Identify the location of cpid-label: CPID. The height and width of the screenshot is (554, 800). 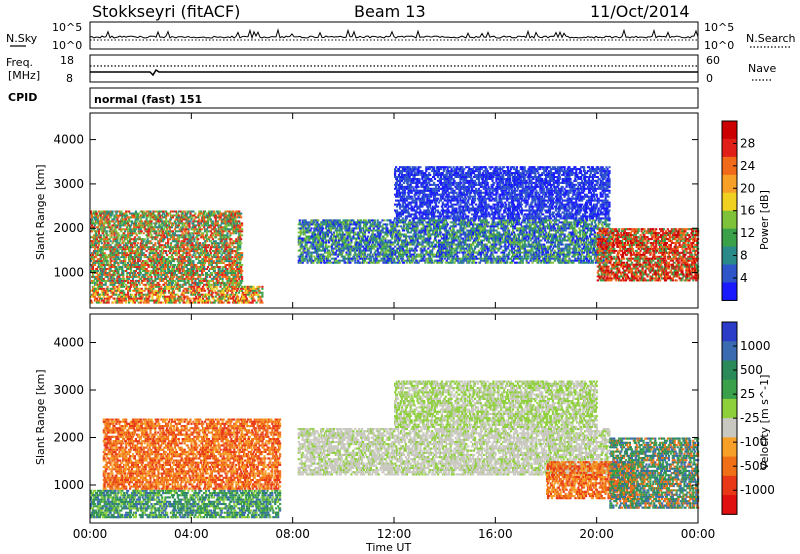
(22, 97).